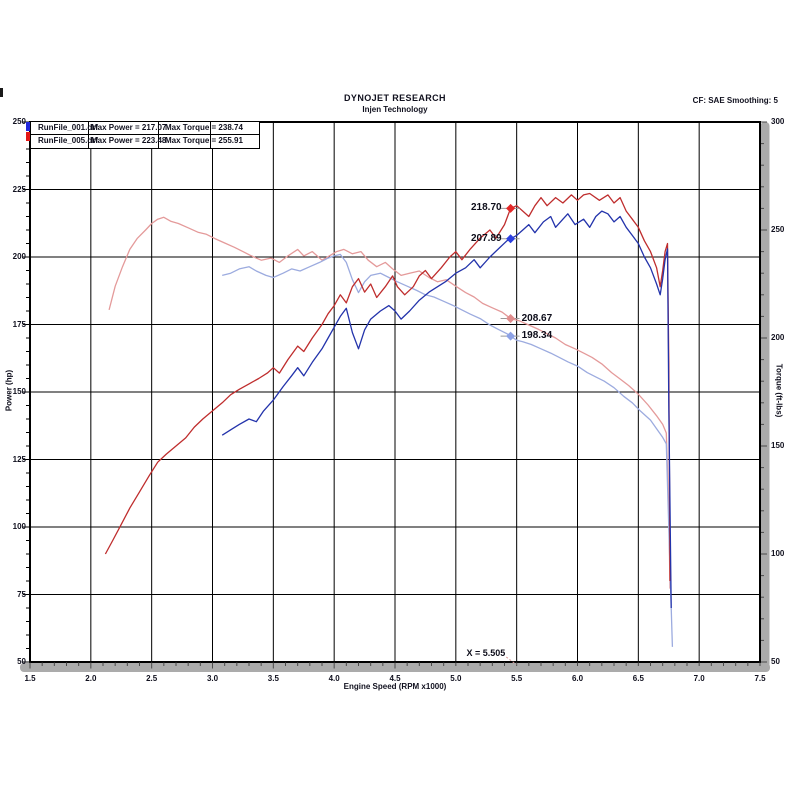 Image resolution: width=790 pixels, height=790 pixels. I want to click on edge-artifact, so click(1, 92).